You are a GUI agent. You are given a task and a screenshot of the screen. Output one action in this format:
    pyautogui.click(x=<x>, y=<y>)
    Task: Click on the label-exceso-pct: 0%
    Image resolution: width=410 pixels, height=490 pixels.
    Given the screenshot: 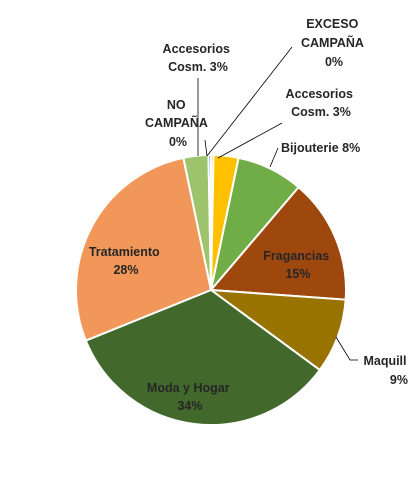 What is the action you would take?
    pyautogui.click(x=334, y=62)
    